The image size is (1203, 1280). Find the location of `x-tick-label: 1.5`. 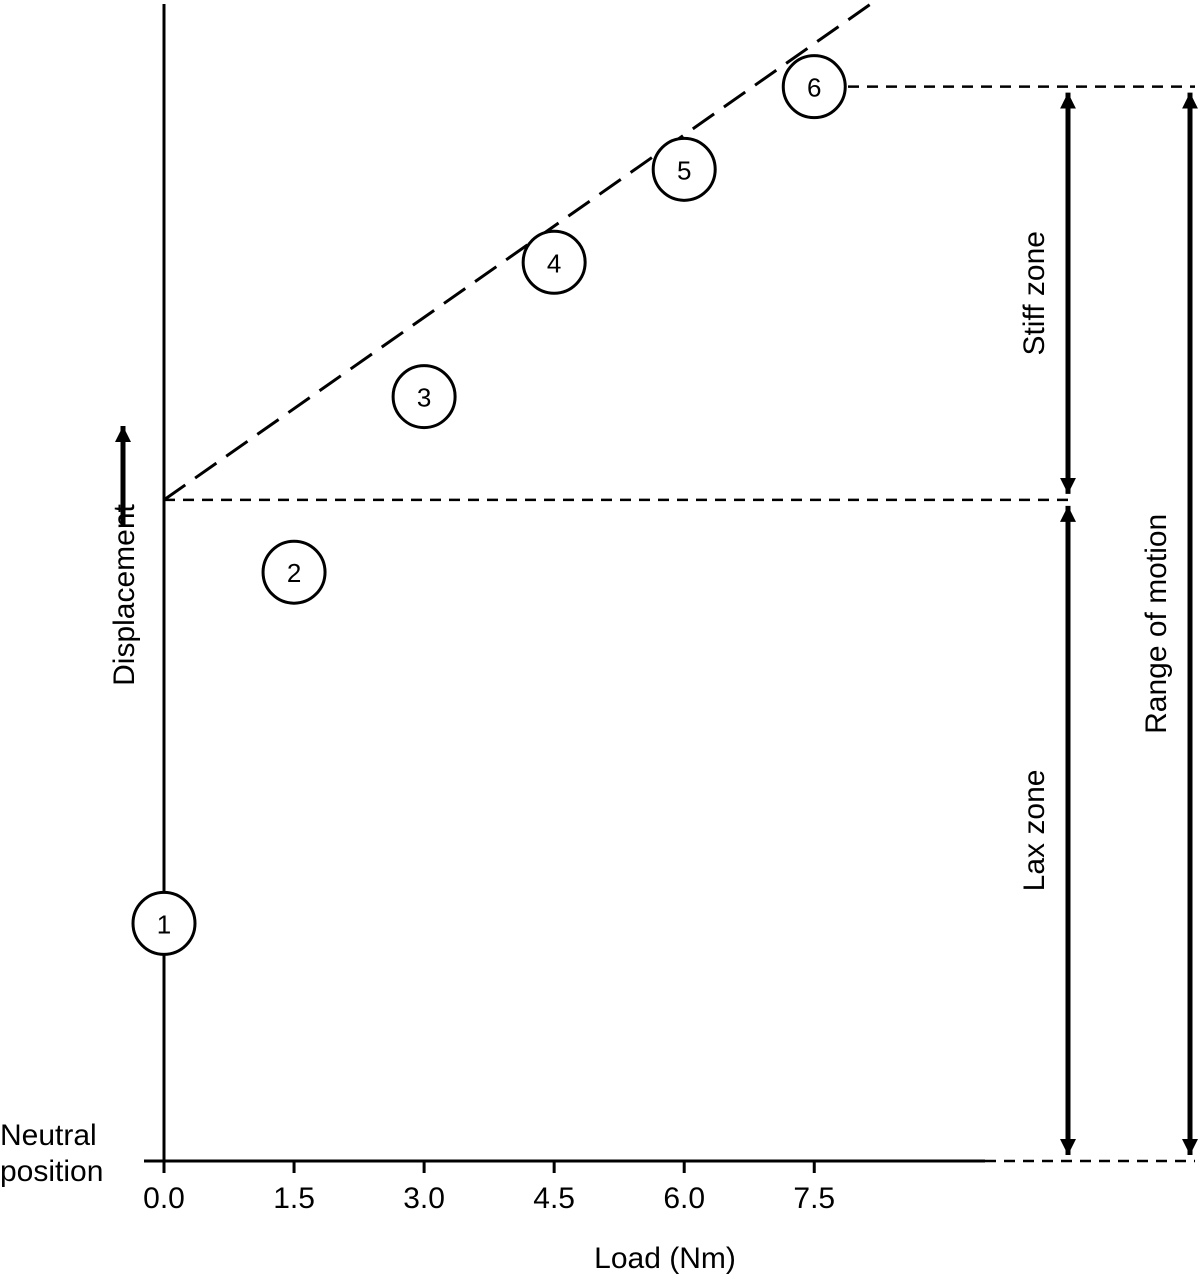

x-tick-label: 1.5 is located at coordinates (294, 1198).